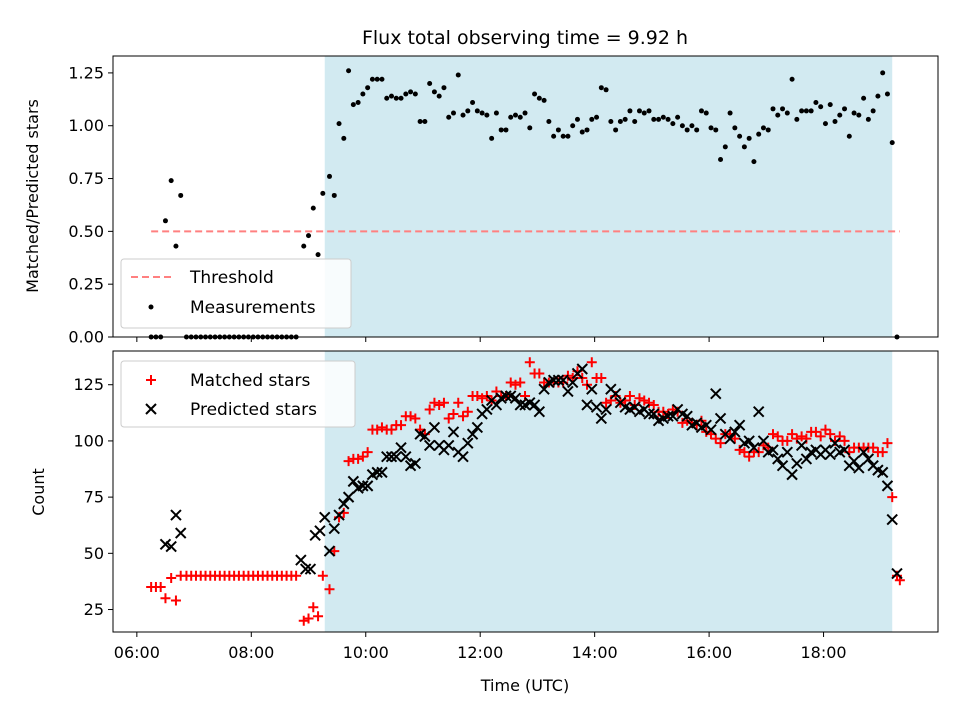 Image resolution: width=960 pixels, height=720 pixels. What do you see at coordinates (480, 647) in the screenshot?
I see `bottom-x-ticks: 06:00 08:00 10:00 12:00 14:00 16:00 18:00` at bounding box center [480, 647].